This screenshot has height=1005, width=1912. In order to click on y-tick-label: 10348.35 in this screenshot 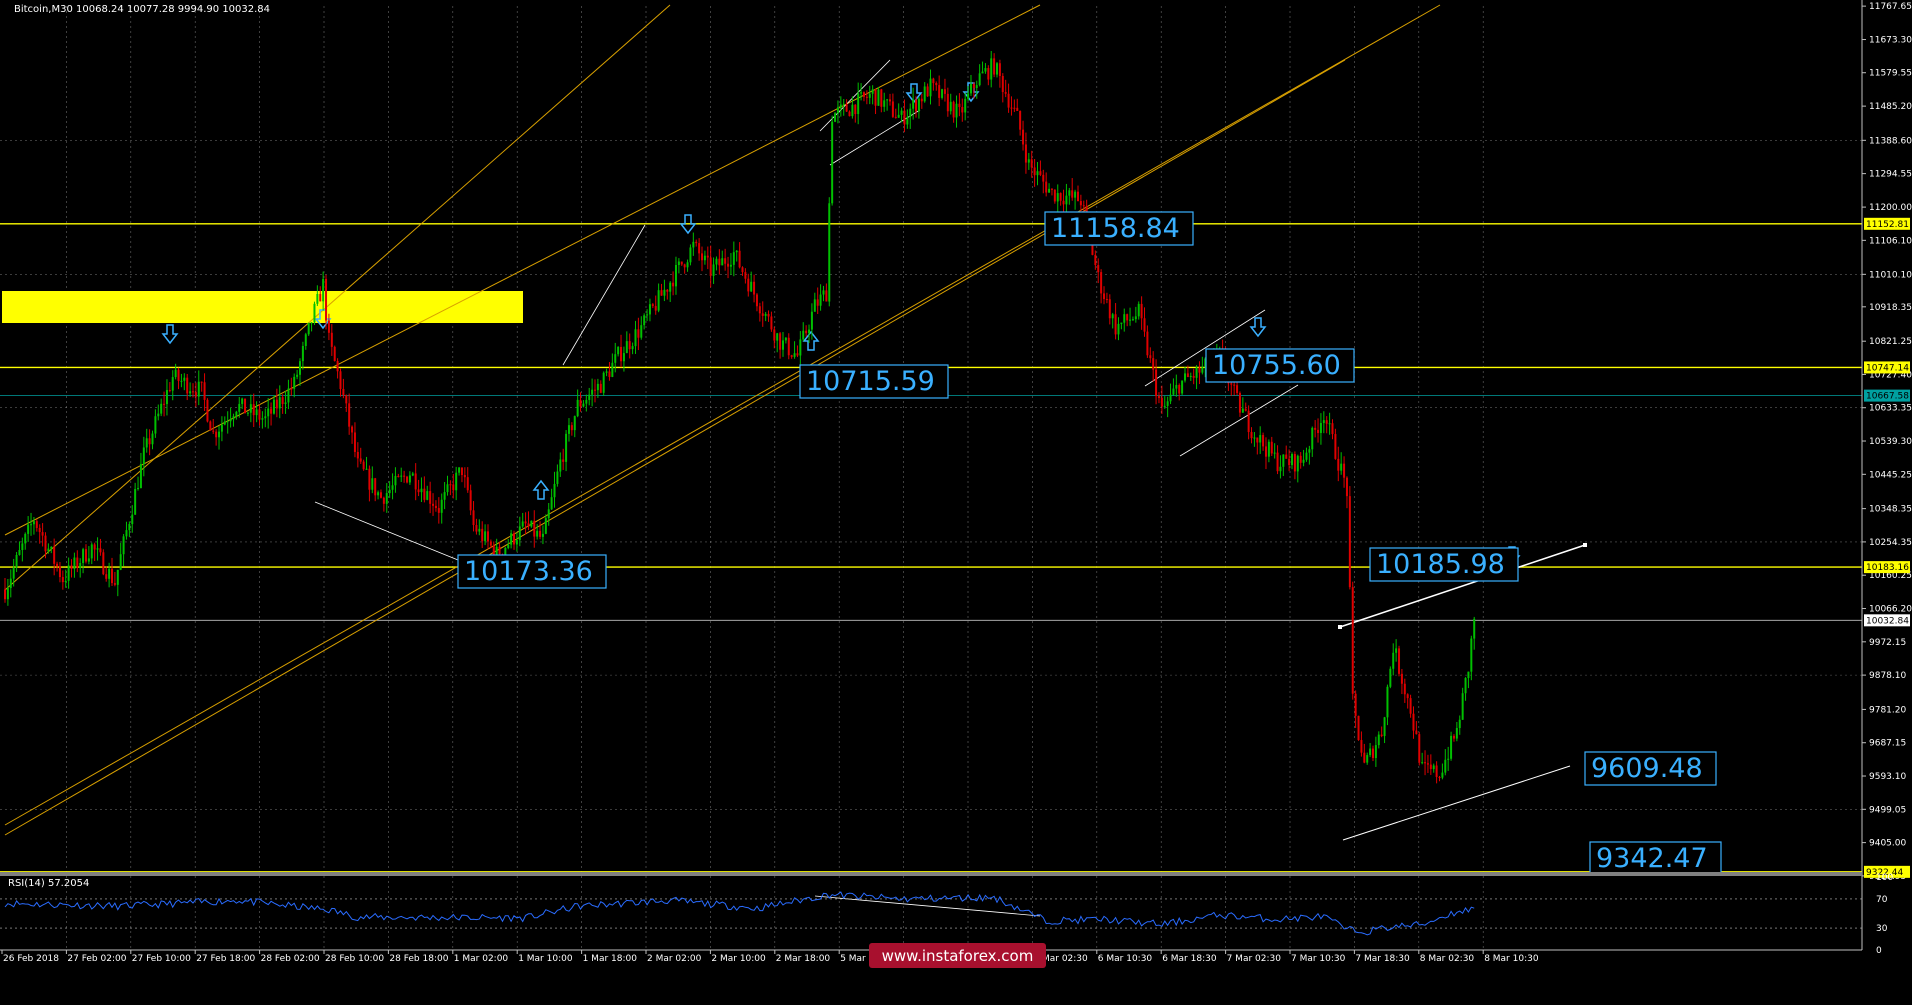, I will do `click(1890, 510)`.